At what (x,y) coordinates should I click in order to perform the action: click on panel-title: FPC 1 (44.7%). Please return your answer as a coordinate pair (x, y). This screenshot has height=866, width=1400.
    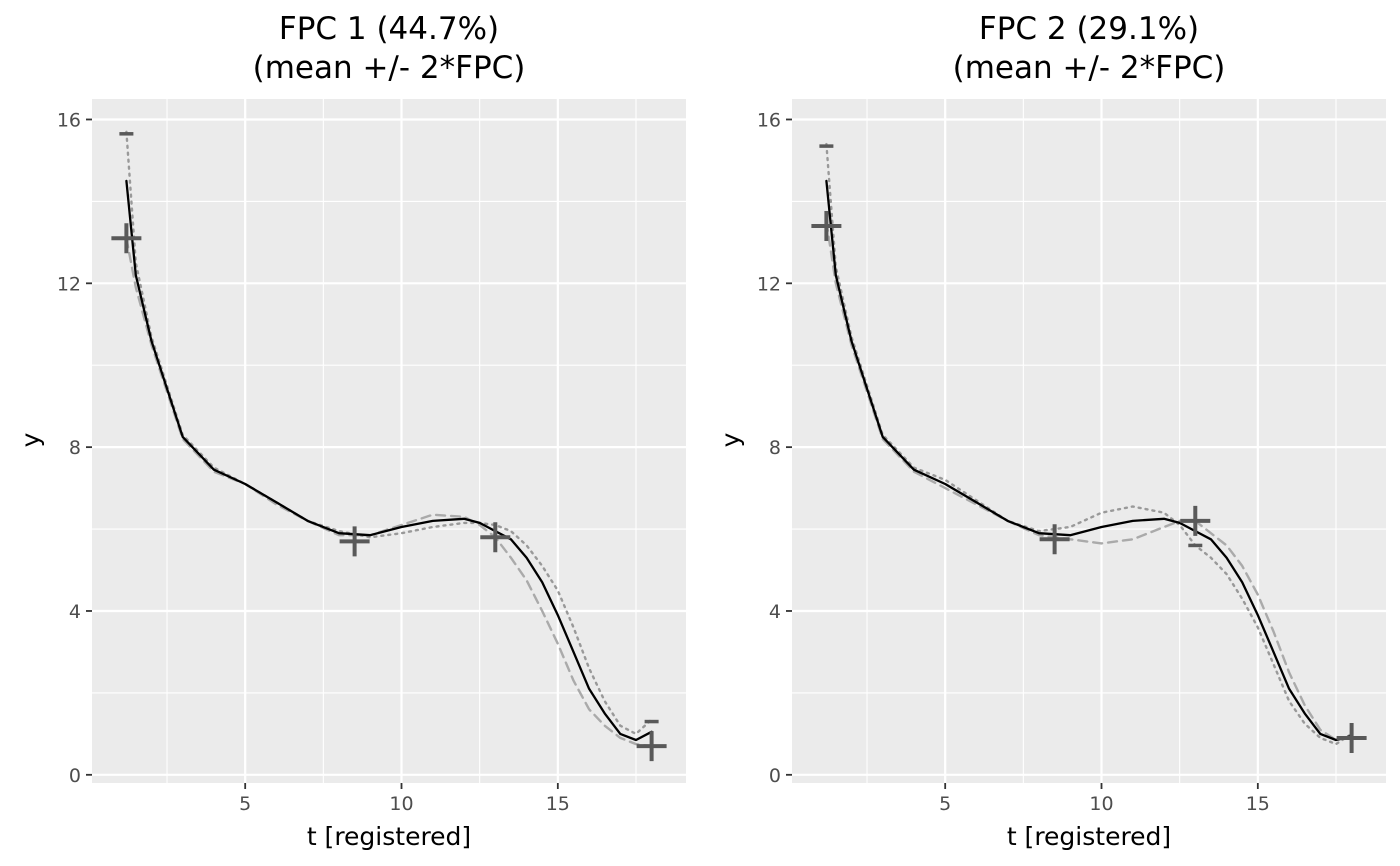
    Looking at the image, I should click on (389, 29).